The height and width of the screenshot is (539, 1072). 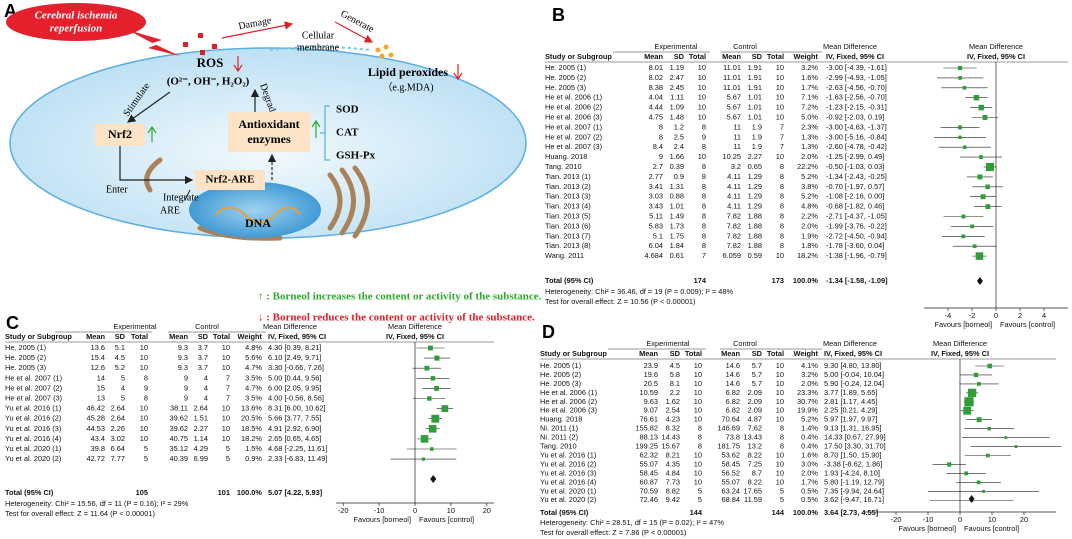 I want to click on x-tick-label: 10, so click(x=992, y=519).